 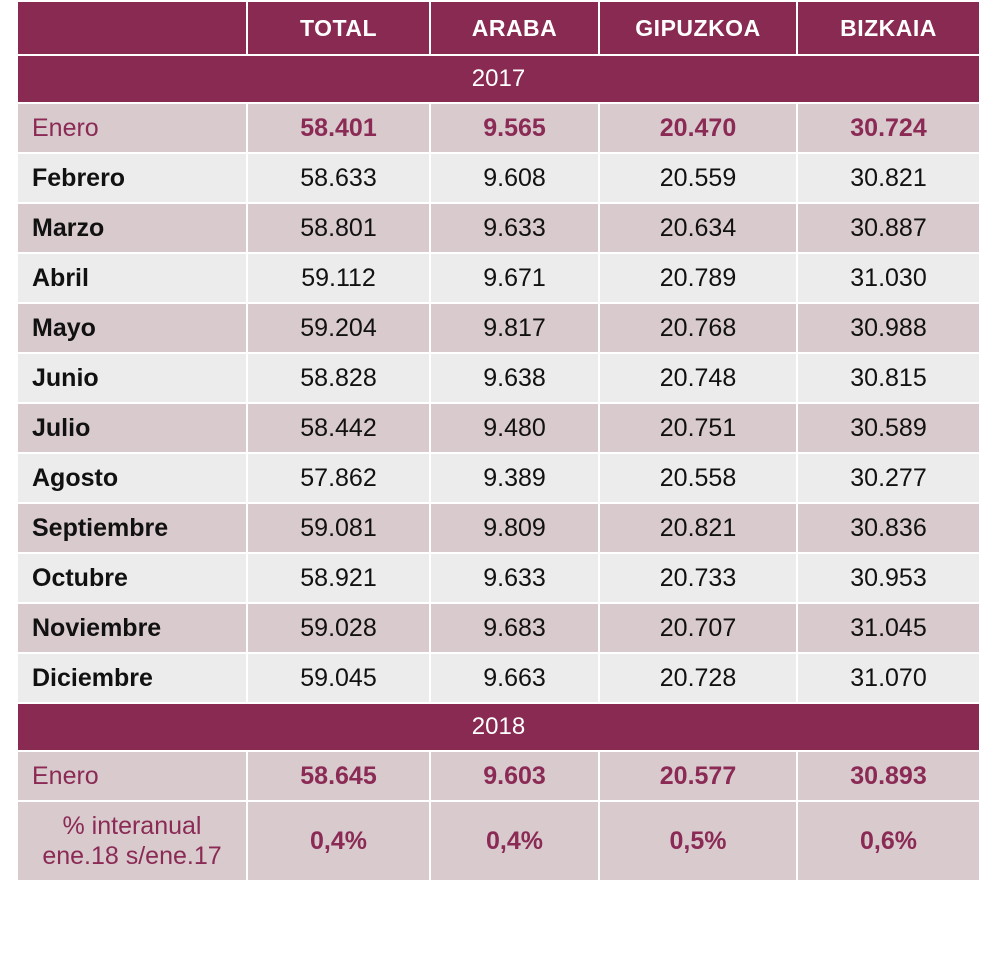 What do you see at coordinates (514, 428) in the screenshot?
I see `value-cell-araba: 9.480` at bounding box center [514, 428].